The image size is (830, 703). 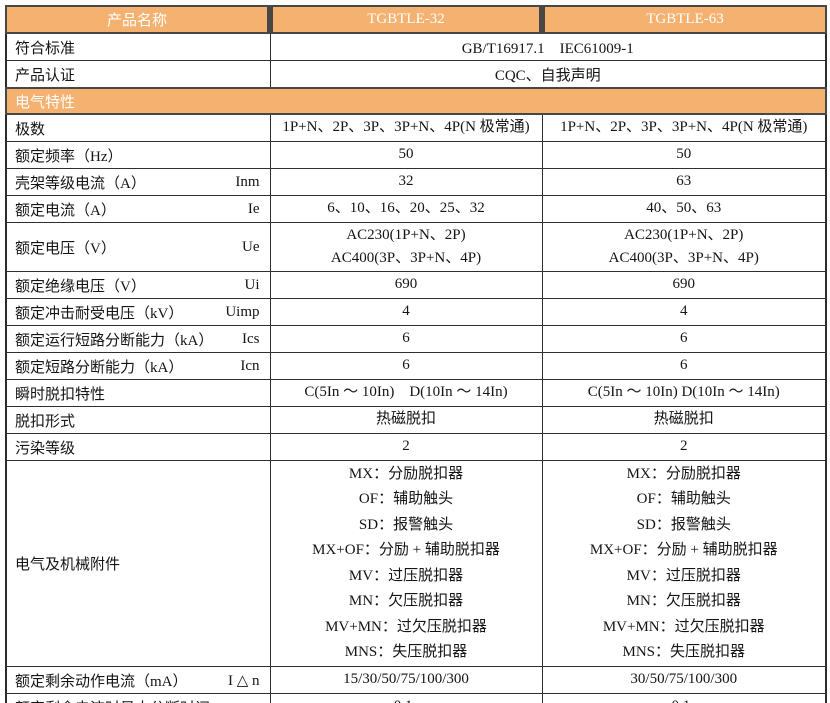 What do you see at coordinates (45, 75) in the screenshot?
I see `row-label: 产品认证` at bounding box center [45, 75].